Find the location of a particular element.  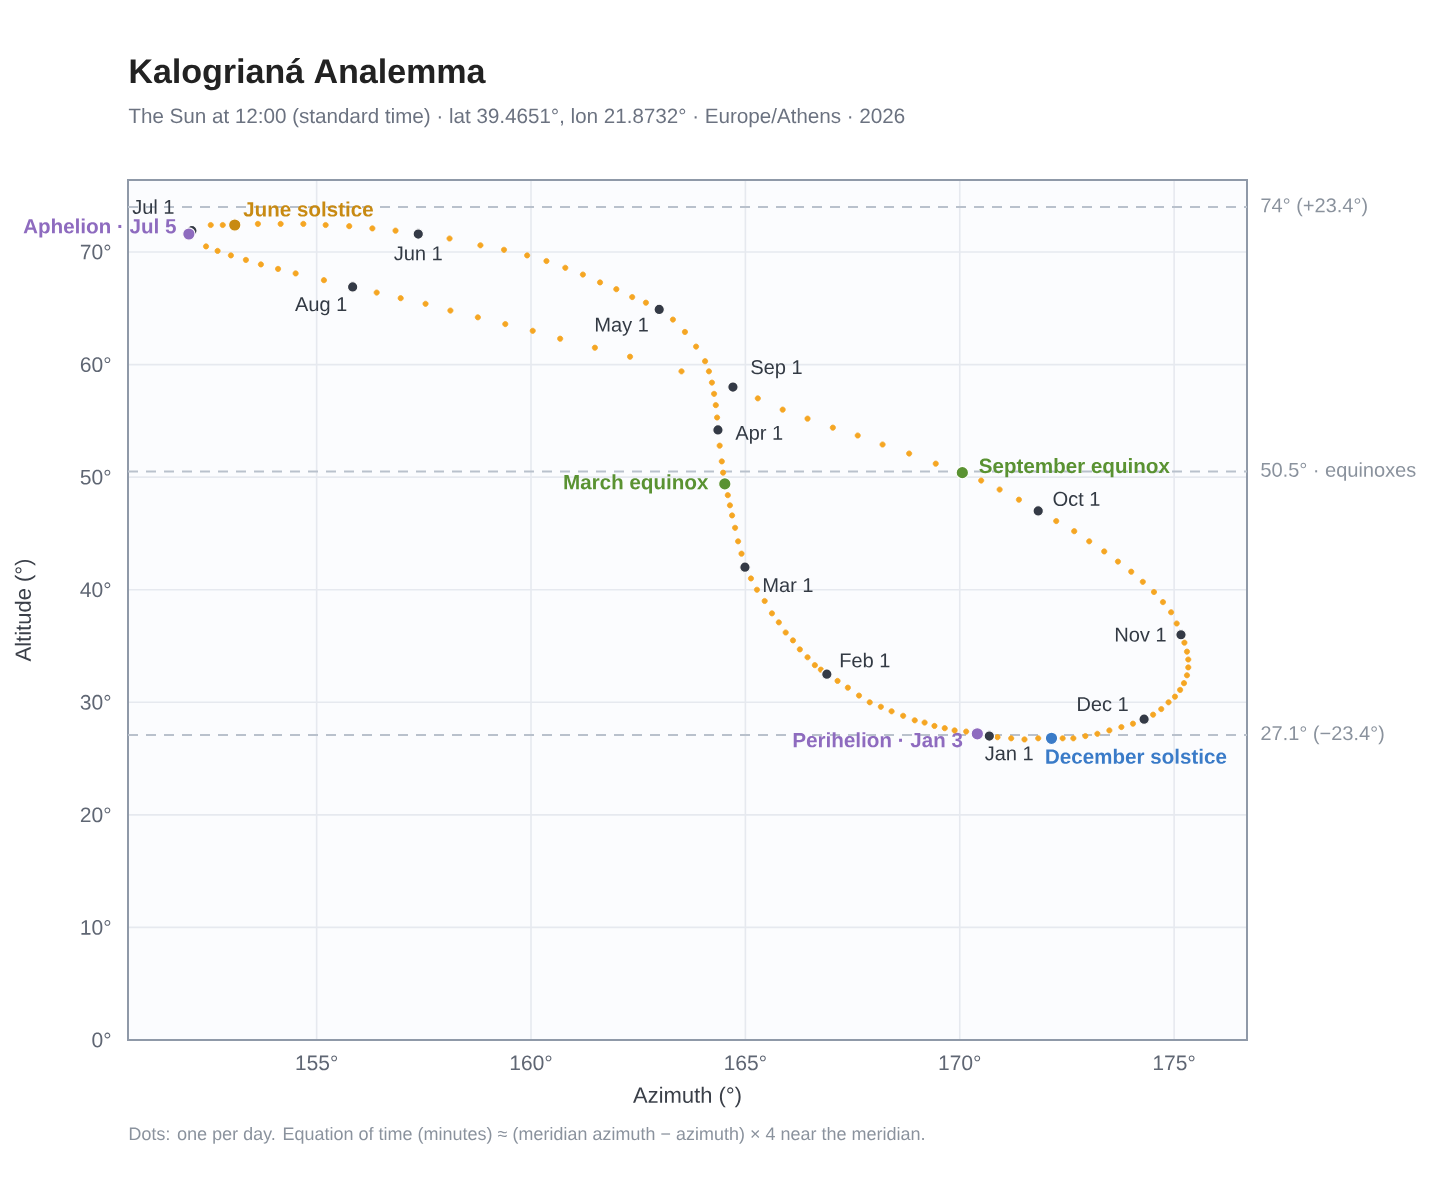

y-tick-label: 0° is located at coordinates (101, 1040).